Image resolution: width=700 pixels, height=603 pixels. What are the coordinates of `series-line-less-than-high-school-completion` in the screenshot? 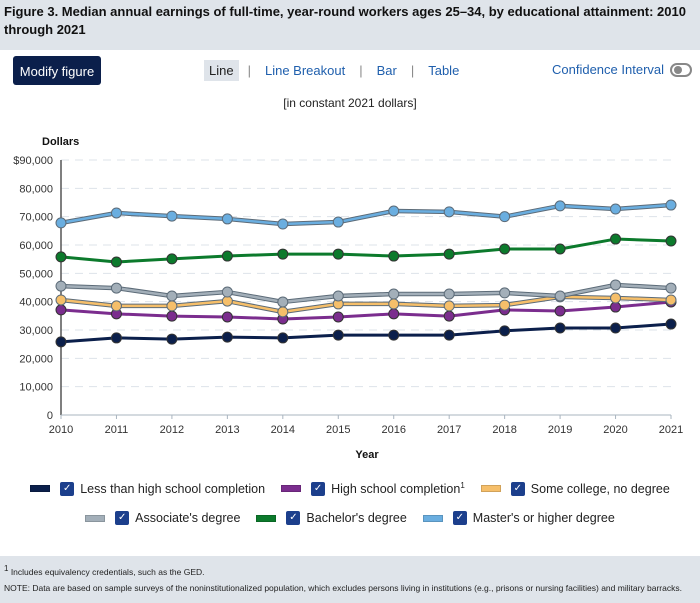 It's located at (366, 333).